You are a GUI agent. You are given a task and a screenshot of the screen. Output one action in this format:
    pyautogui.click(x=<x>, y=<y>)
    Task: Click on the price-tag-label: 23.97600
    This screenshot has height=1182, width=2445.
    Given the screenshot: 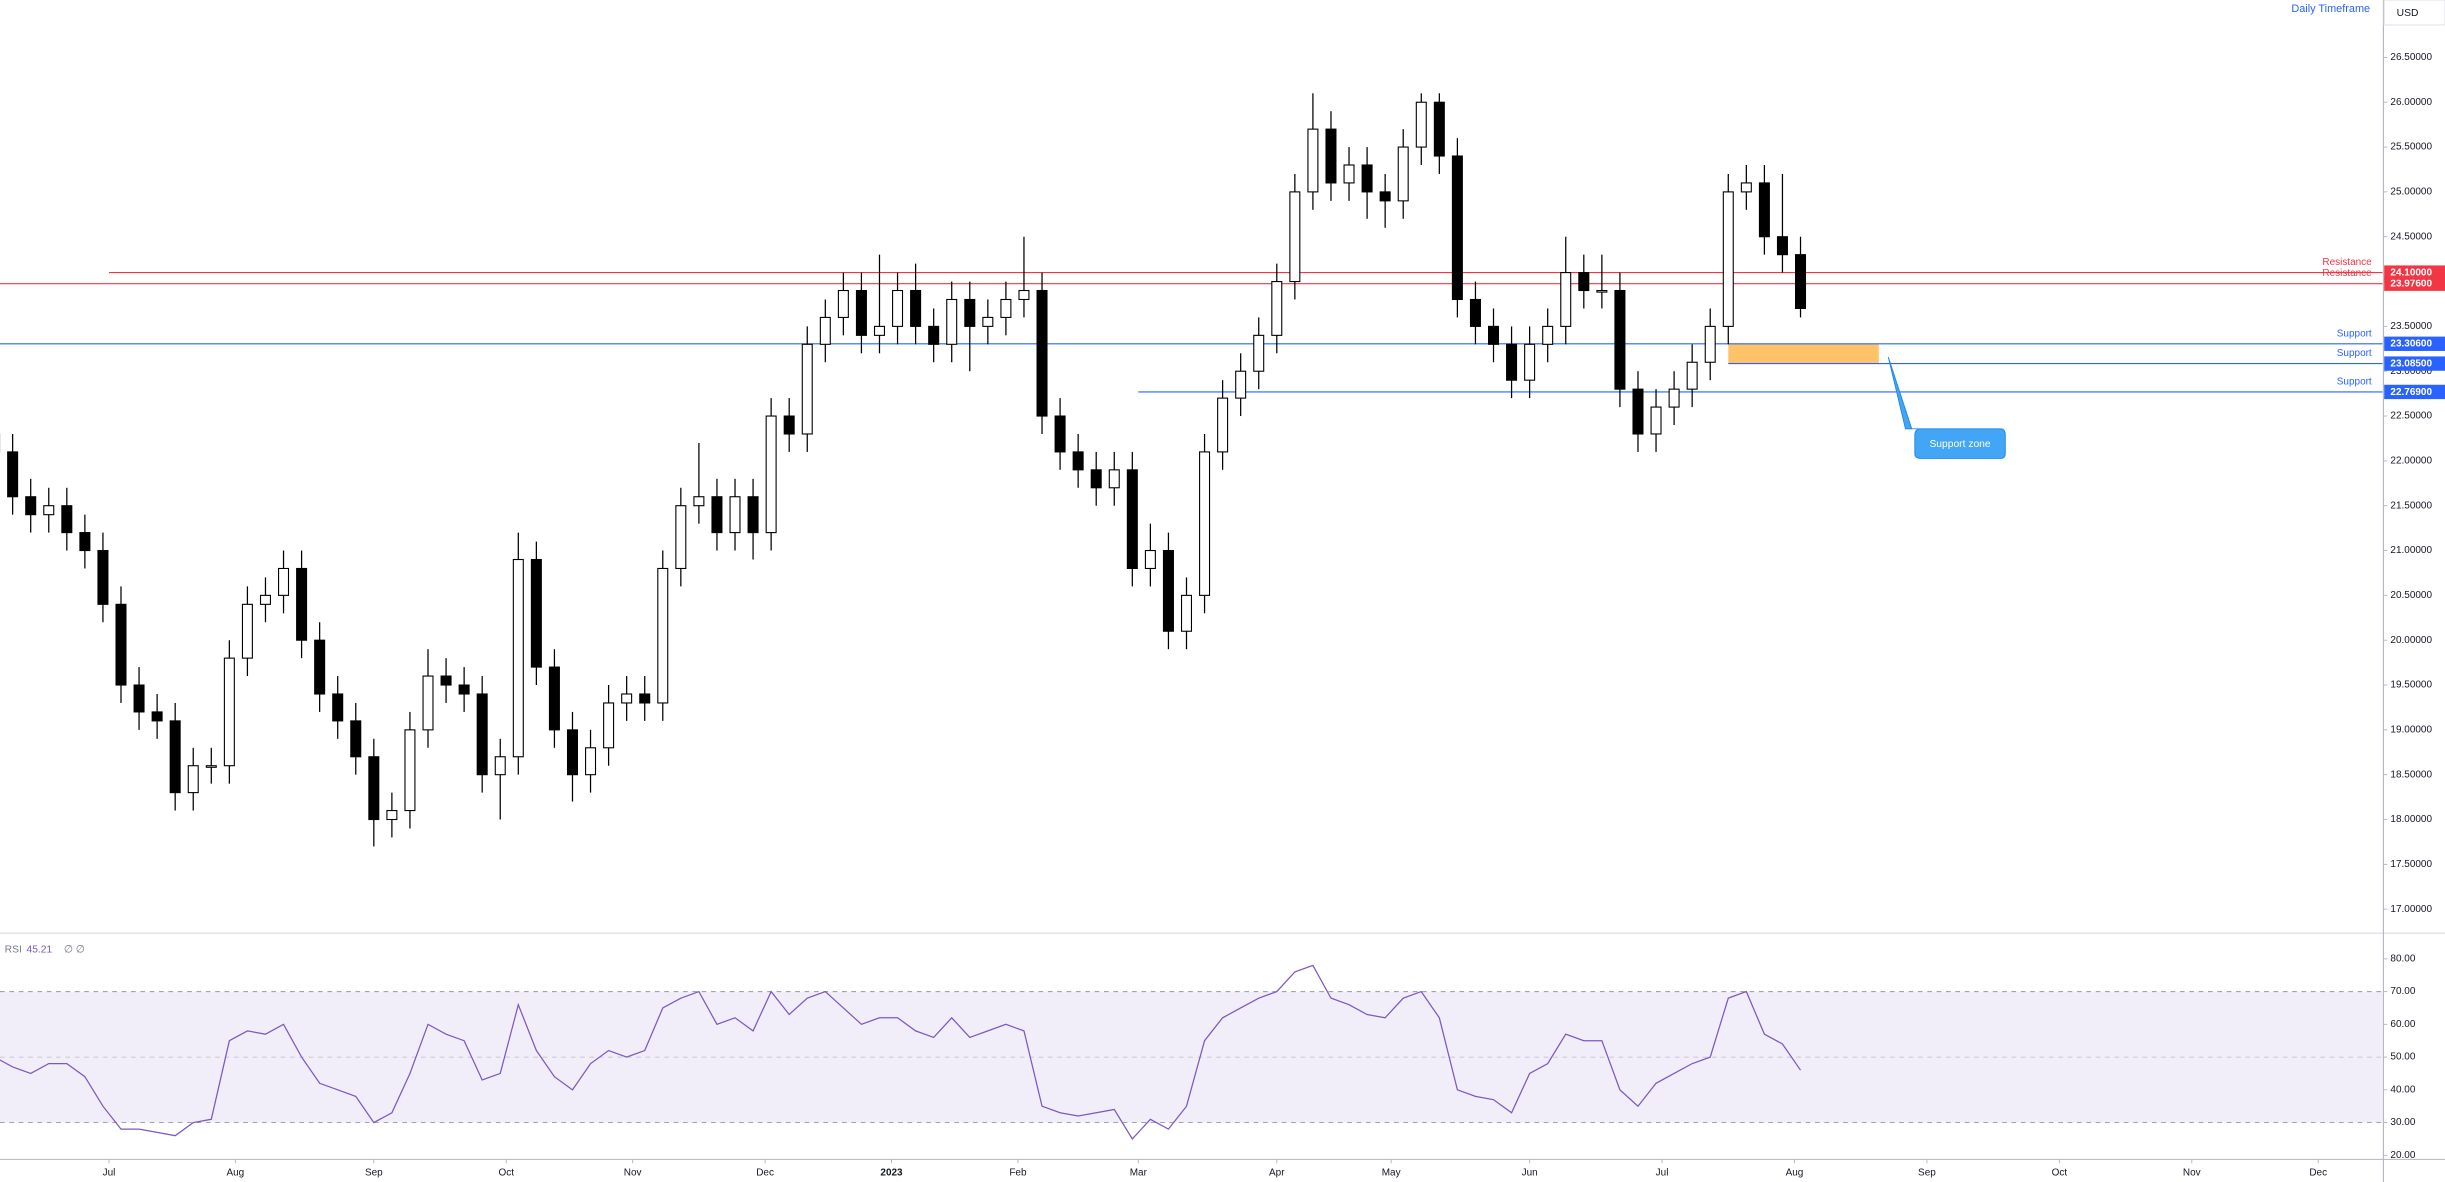 What is the action you would take?
    pyautogui.click(x=2411, y=284)
    